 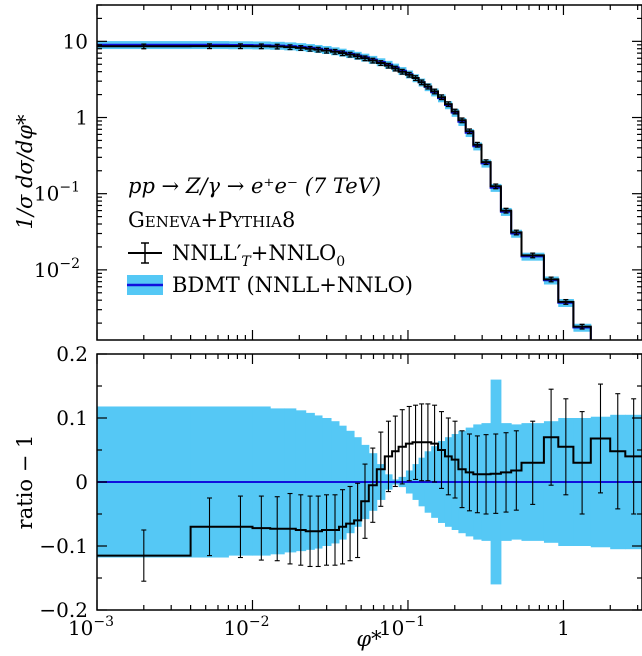 I want to click on main-ytick-label: 10, so click(x=75, y=41).